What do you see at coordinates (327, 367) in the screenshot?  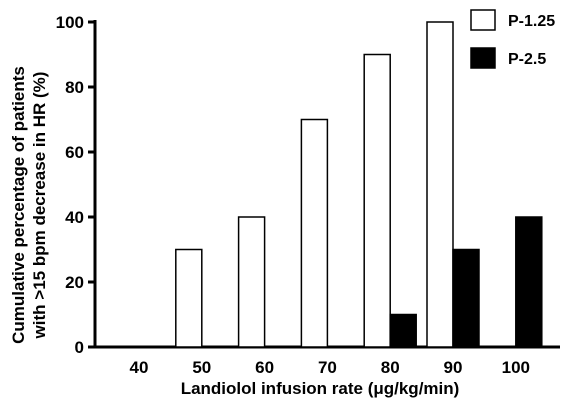 I see `x-tick-label: 70` at bounding box center [327, 367].